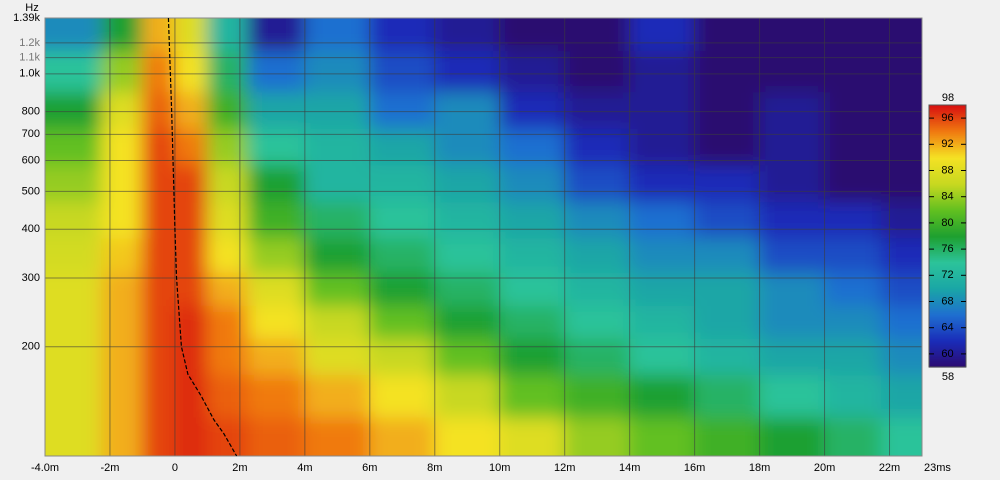 Image resolution: width=1000 pixels, height=480 pixels. Describe the element at coordinates (31, 8) in the screenshot. I see `y-axis-label: Hz` at that location.